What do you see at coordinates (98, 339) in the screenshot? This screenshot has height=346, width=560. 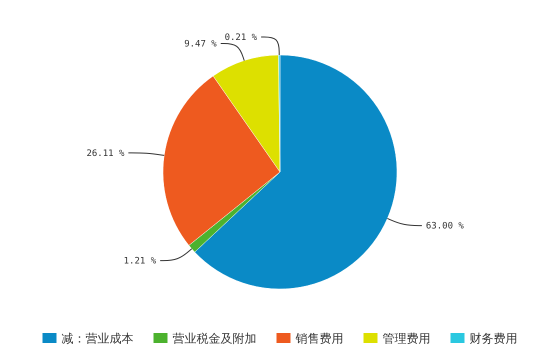 I see `legend-label: 减：营业成本` at bounding box center [98, 339].